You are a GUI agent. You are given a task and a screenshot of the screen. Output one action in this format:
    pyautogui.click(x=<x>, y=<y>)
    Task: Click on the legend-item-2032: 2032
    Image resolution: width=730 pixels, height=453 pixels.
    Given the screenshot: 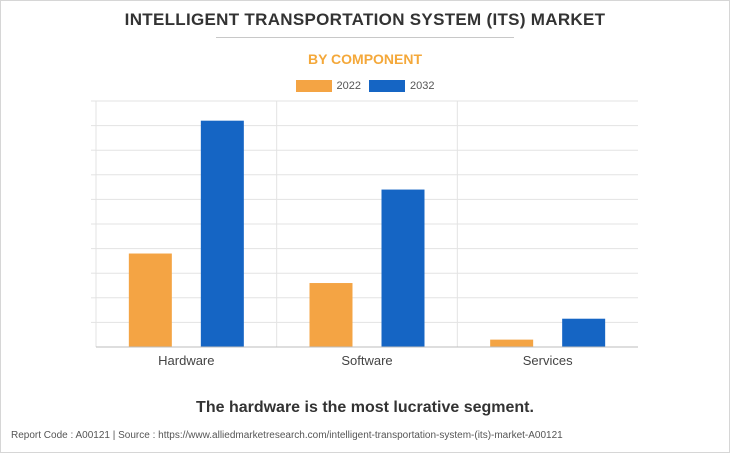 What is the action you would take?
    pyautogui.click(x=401, y=86)
    